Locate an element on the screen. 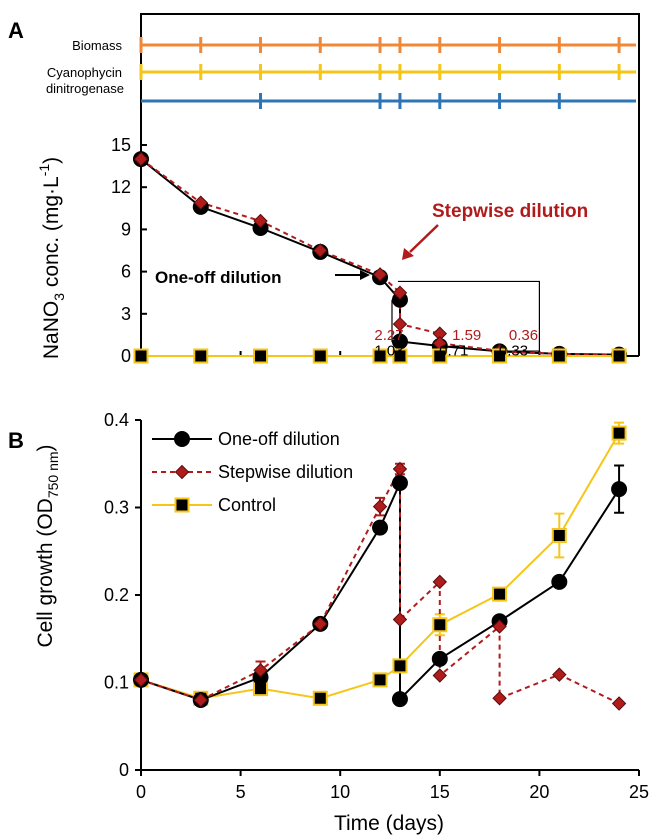 This screenshot has height=840, width=669. one-off-arrow-head is located at coordinates (365, 275).